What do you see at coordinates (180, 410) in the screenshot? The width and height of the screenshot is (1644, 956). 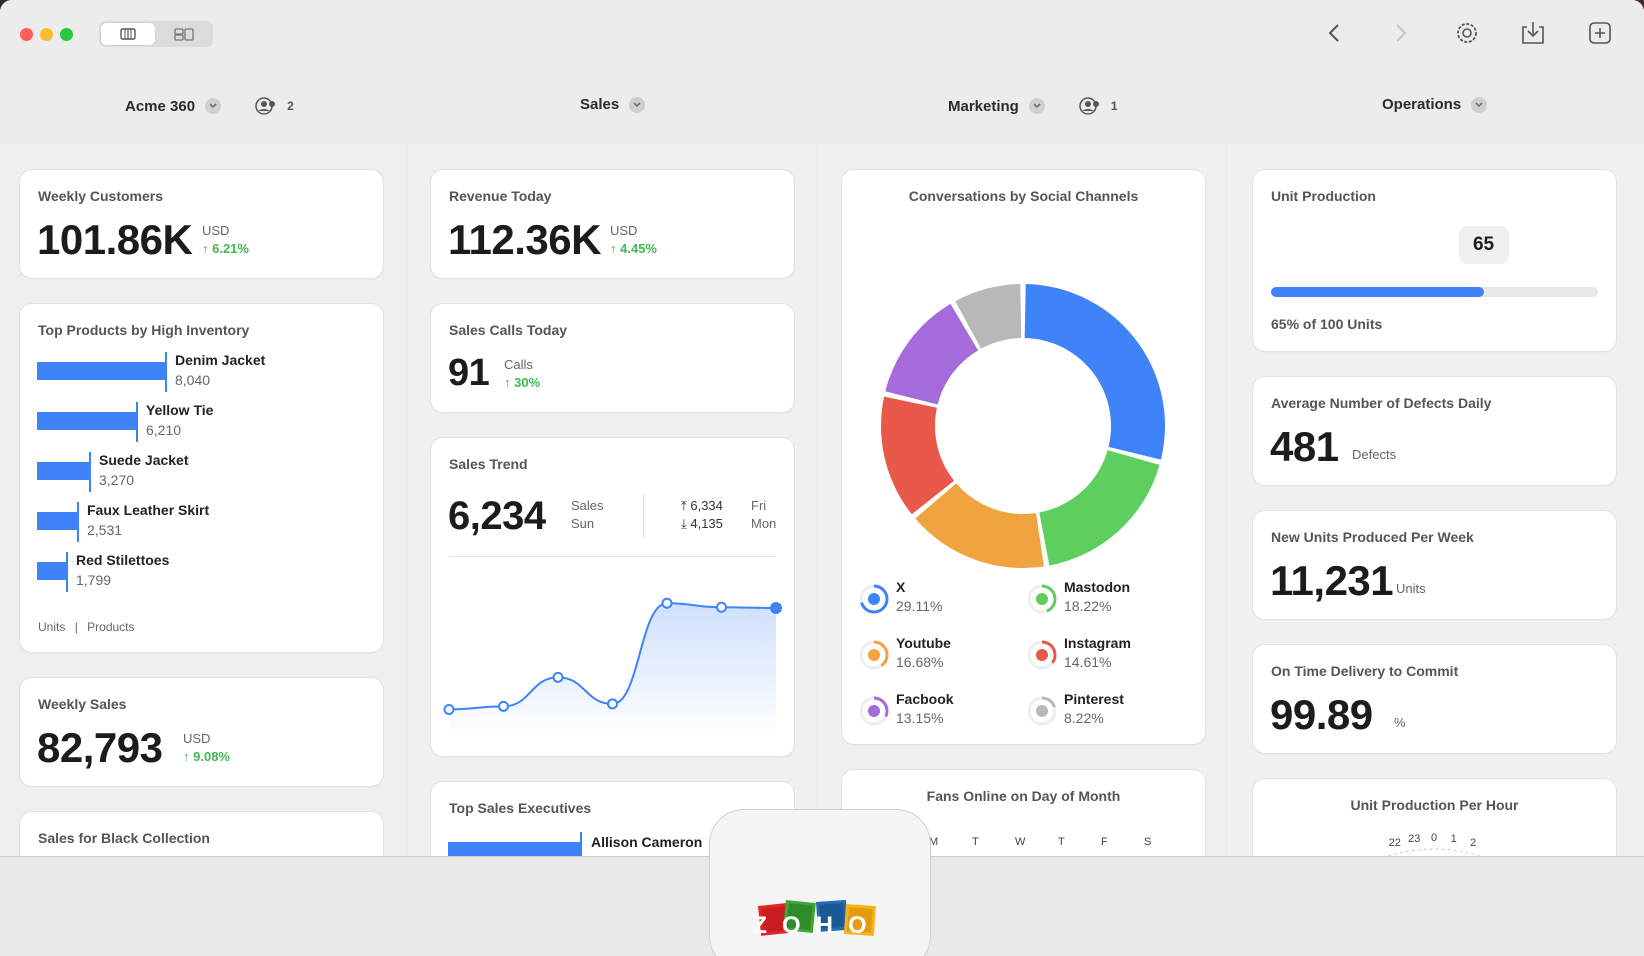 I see `product-name: Yellow Tie` at bounding box center [180, 410].